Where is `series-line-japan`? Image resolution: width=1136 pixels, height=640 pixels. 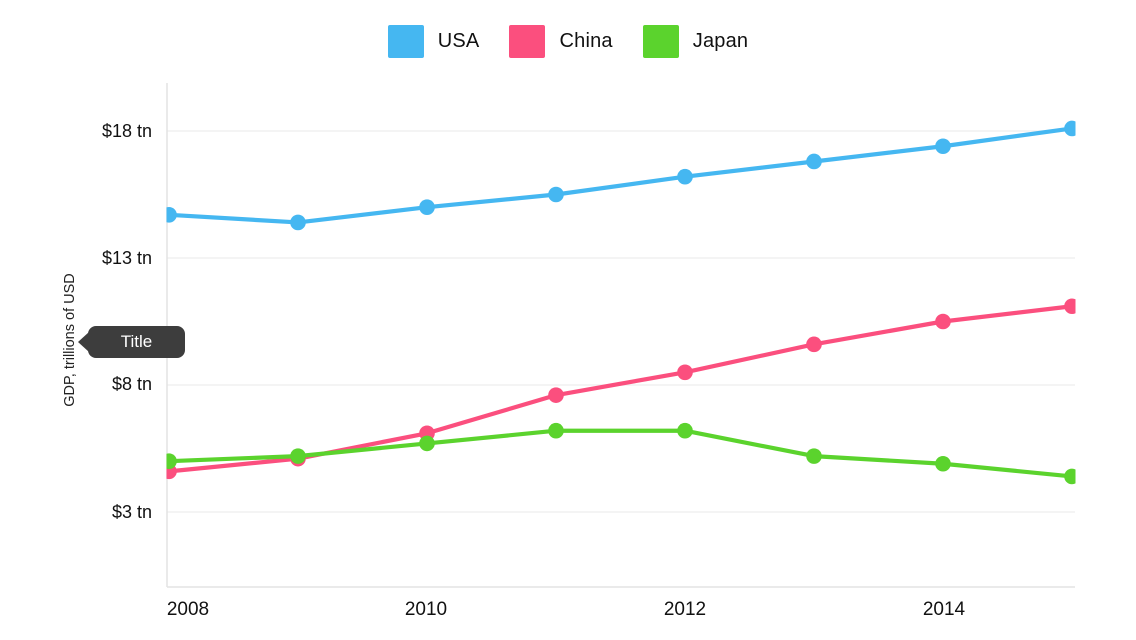
series-line-japan is located at coordinates (620, 453).